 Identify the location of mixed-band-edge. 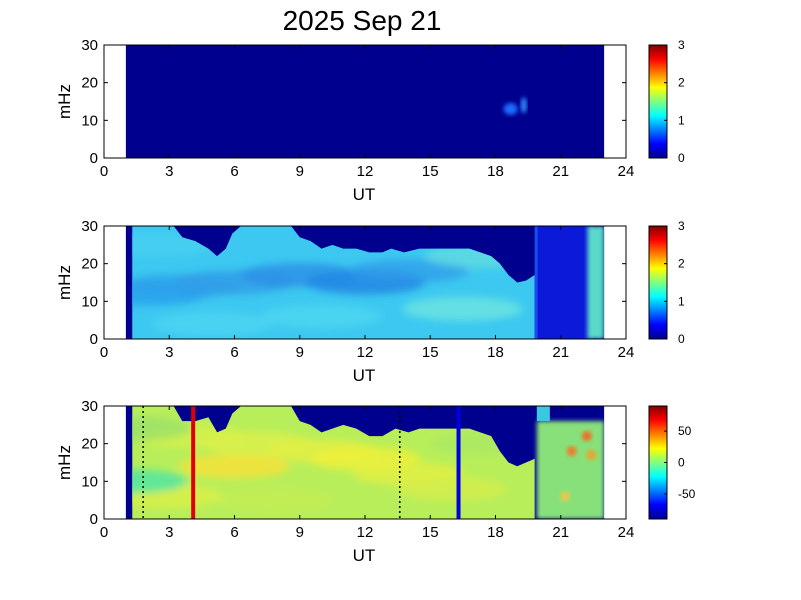
(543, 414).